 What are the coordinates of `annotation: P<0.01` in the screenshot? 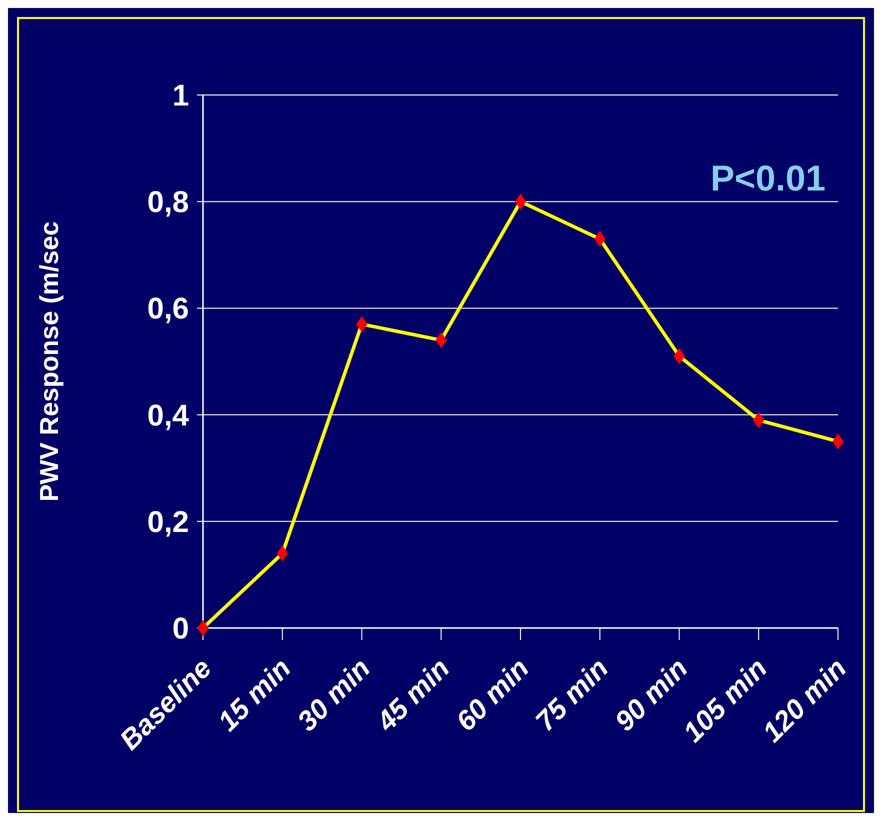 It's located at (768, 178).